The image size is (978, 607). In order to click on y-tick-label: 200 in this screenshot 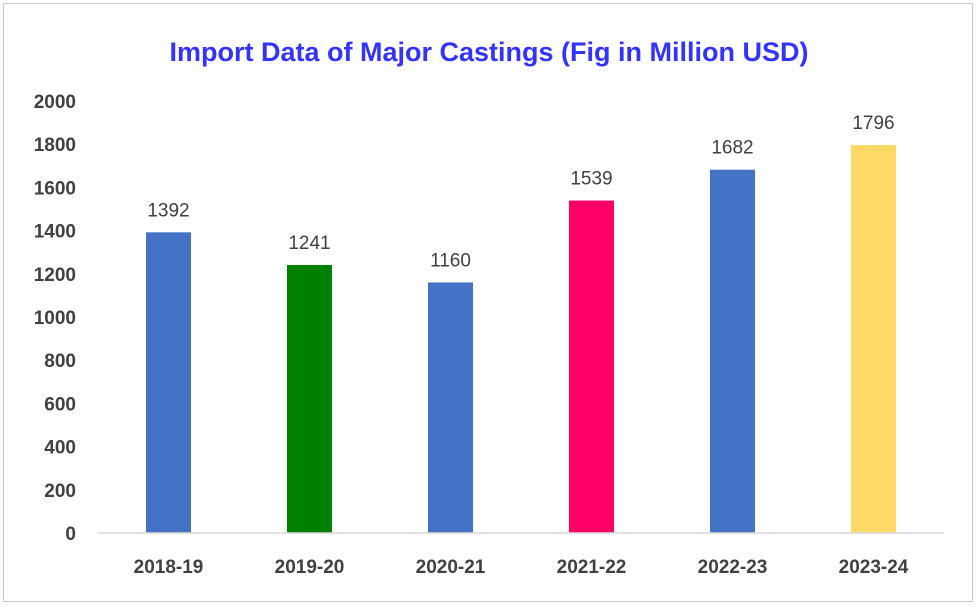, I will do `click(60, 491)`.